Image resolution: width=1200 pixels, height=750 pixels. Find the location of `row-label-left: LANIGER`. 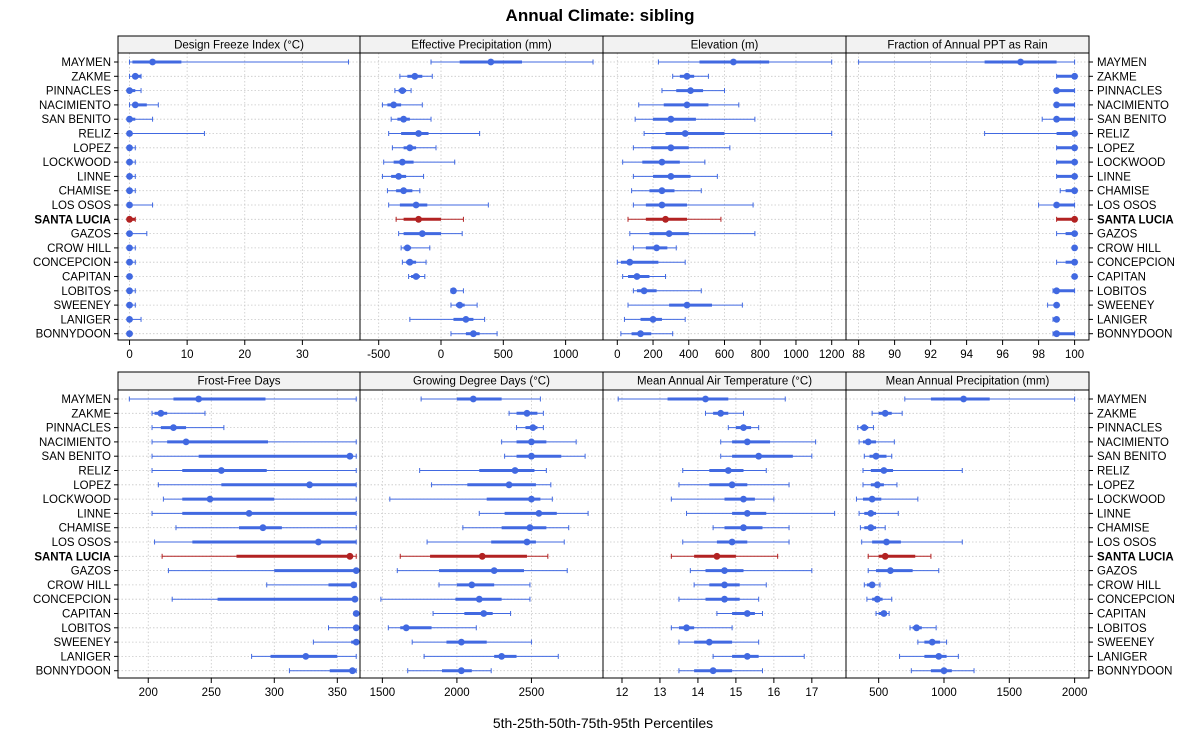

row-label-left: LANIGER is located at coordinates (86, 657).